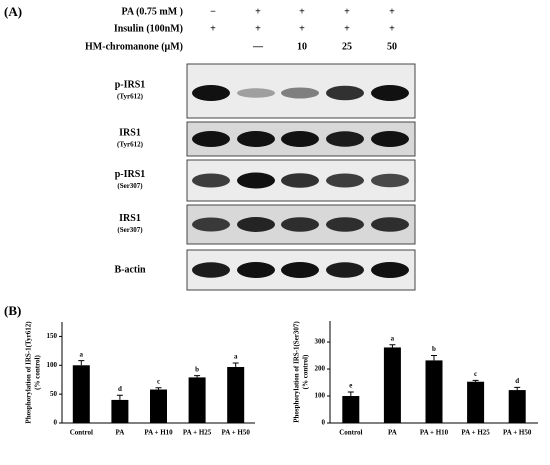 The image size is (550, 465). What do you see at coordinates (130, 145) in the screenshot?
I see `blot-site: (Tyr612)` at bounding box center [130, 145].